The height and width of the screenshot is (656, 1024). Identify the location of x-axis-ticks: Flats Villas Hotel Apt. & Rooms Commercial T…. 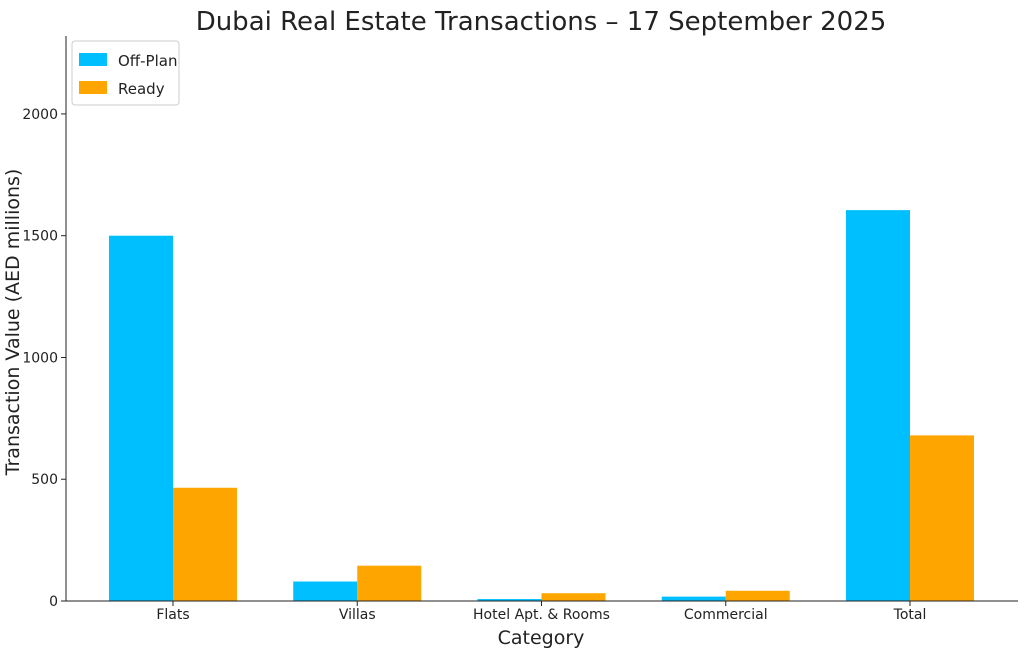
(541, 612).